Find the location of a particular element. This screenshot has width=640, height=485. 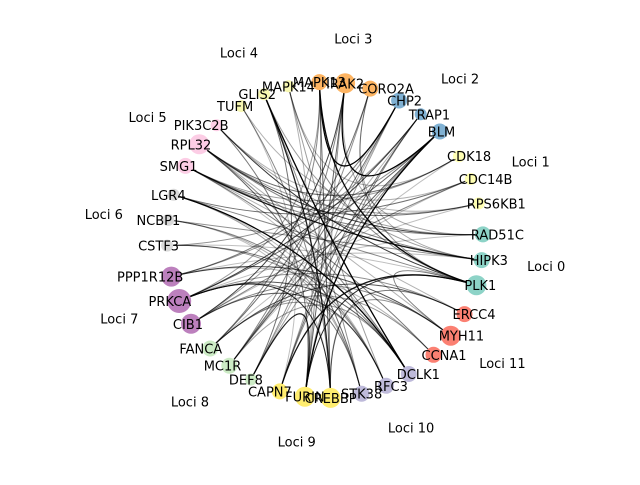

node-RFC3 is located at coordinates (386, 385).